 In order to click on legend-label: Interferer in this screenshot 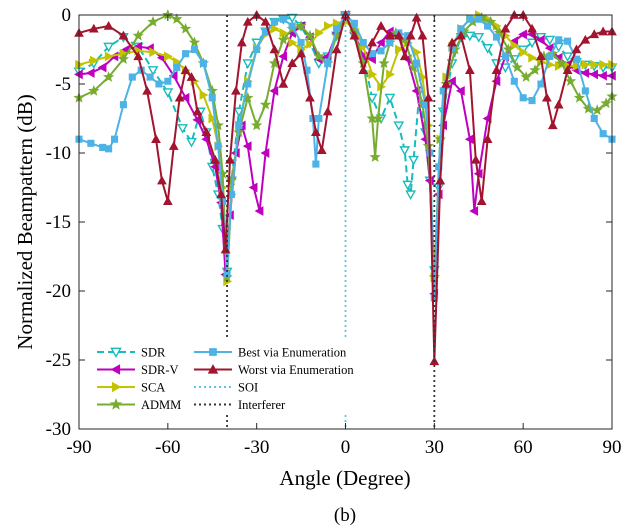, I will do `click(262, 405)`.